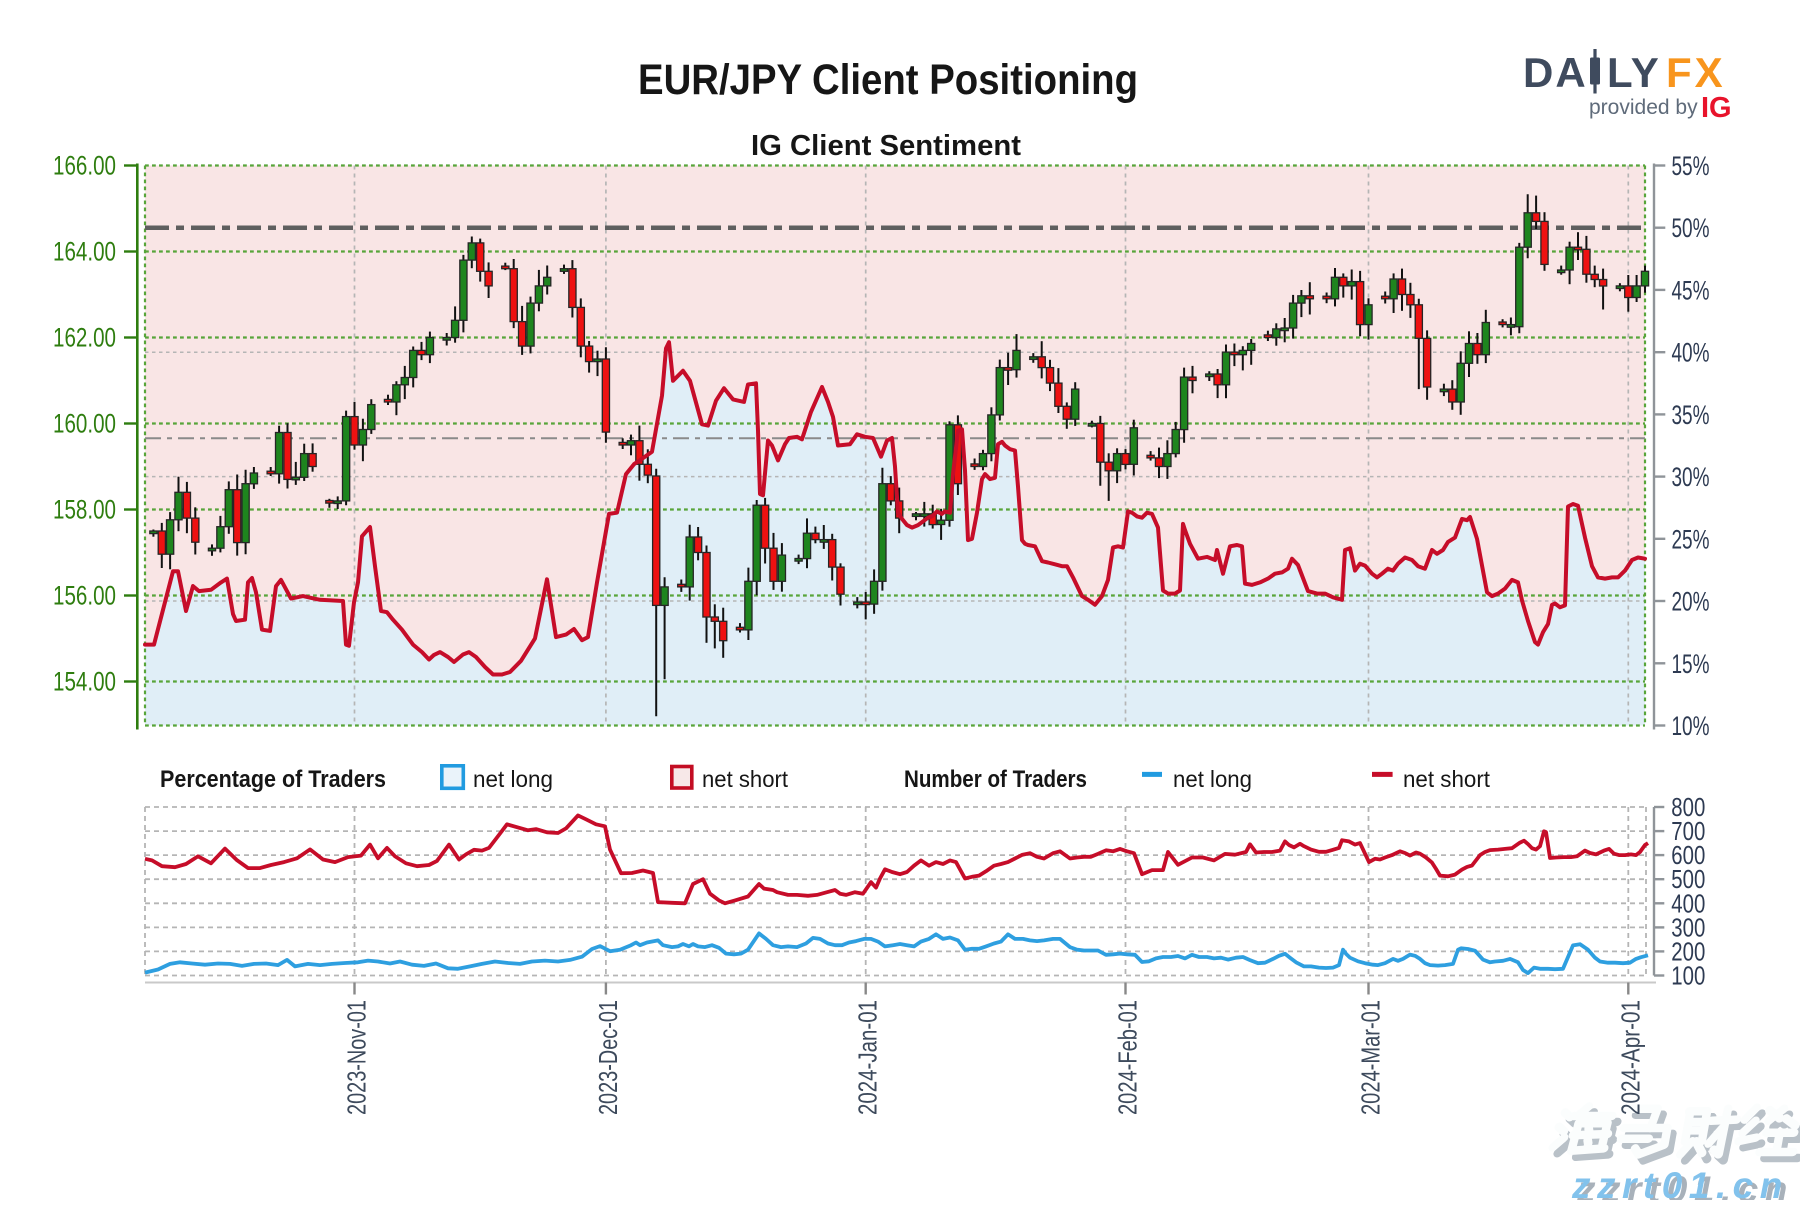 Image resolution: width=1800 pixels, height=1205 pixels. What do you see at coordinates (1128, 1057) in the screenshot?
I see `svg-text: 2024-Feb-01` at bounding box center [1128, 1057].